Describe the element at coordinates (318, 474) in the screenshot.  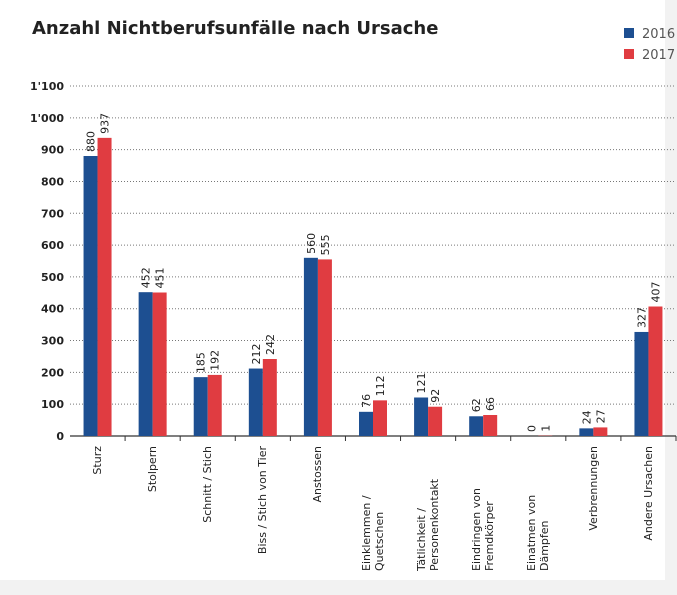
I see `x-tick-label: Anstossen` at that location.